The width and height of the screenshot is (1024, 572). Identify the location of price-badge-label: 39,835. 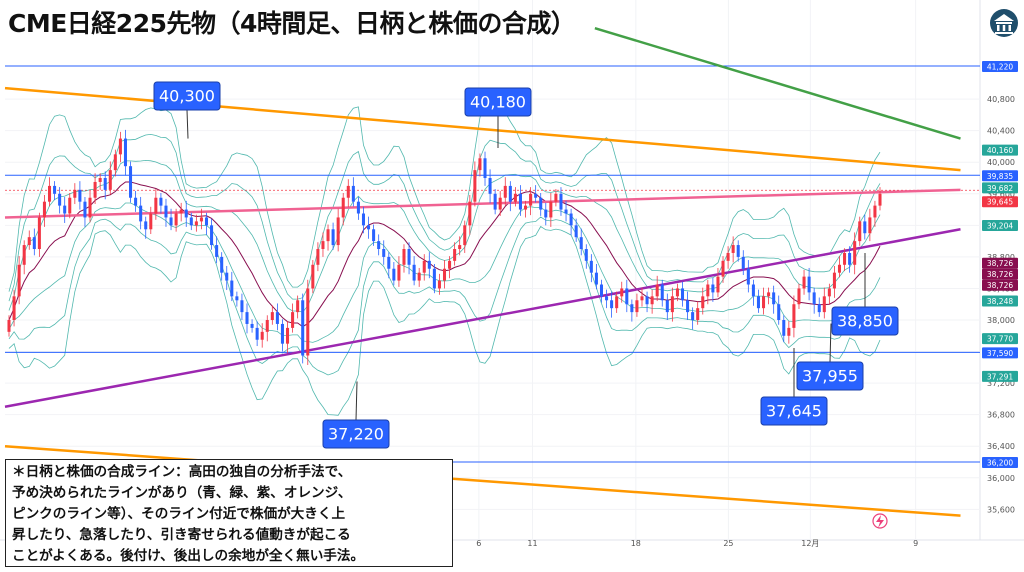
(1000, 176).